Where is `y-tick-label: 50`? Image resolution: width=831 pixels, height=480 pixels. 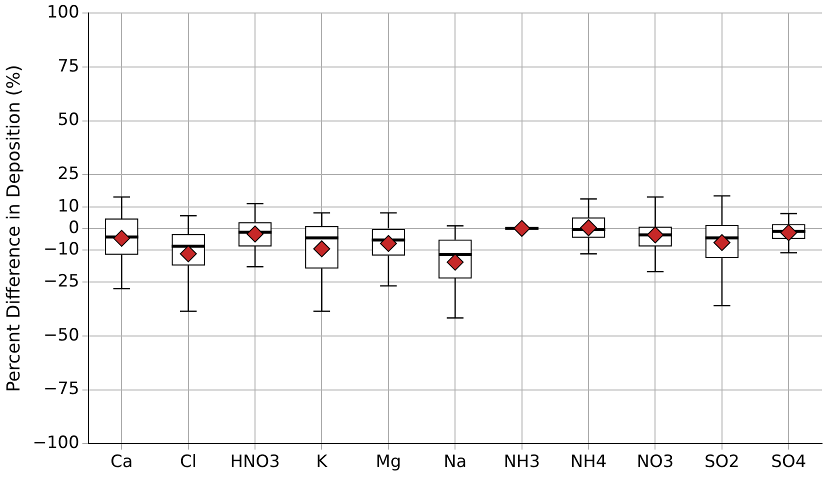
y-tick-label: 50 is located at coordinates (69, 120).